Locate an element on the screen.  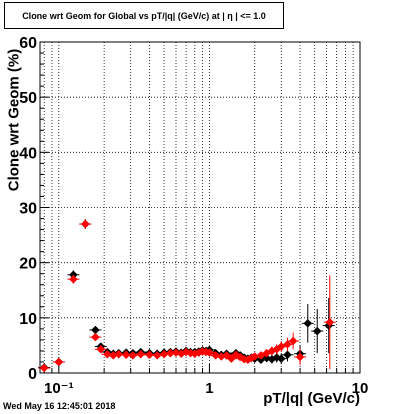
x-axis-label: pT/|q| (GeV/c) is located at coordinates (311, 398).